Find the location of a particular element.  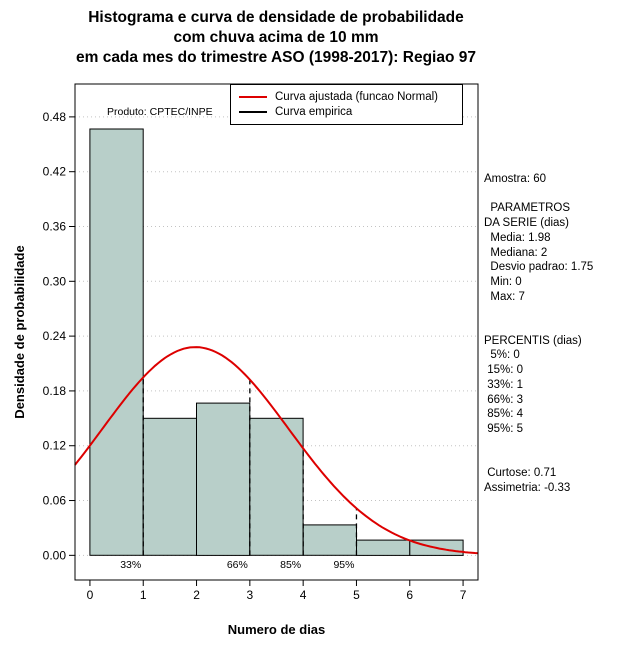

x-tick-label: 6 is located at coordinates (409, 595).